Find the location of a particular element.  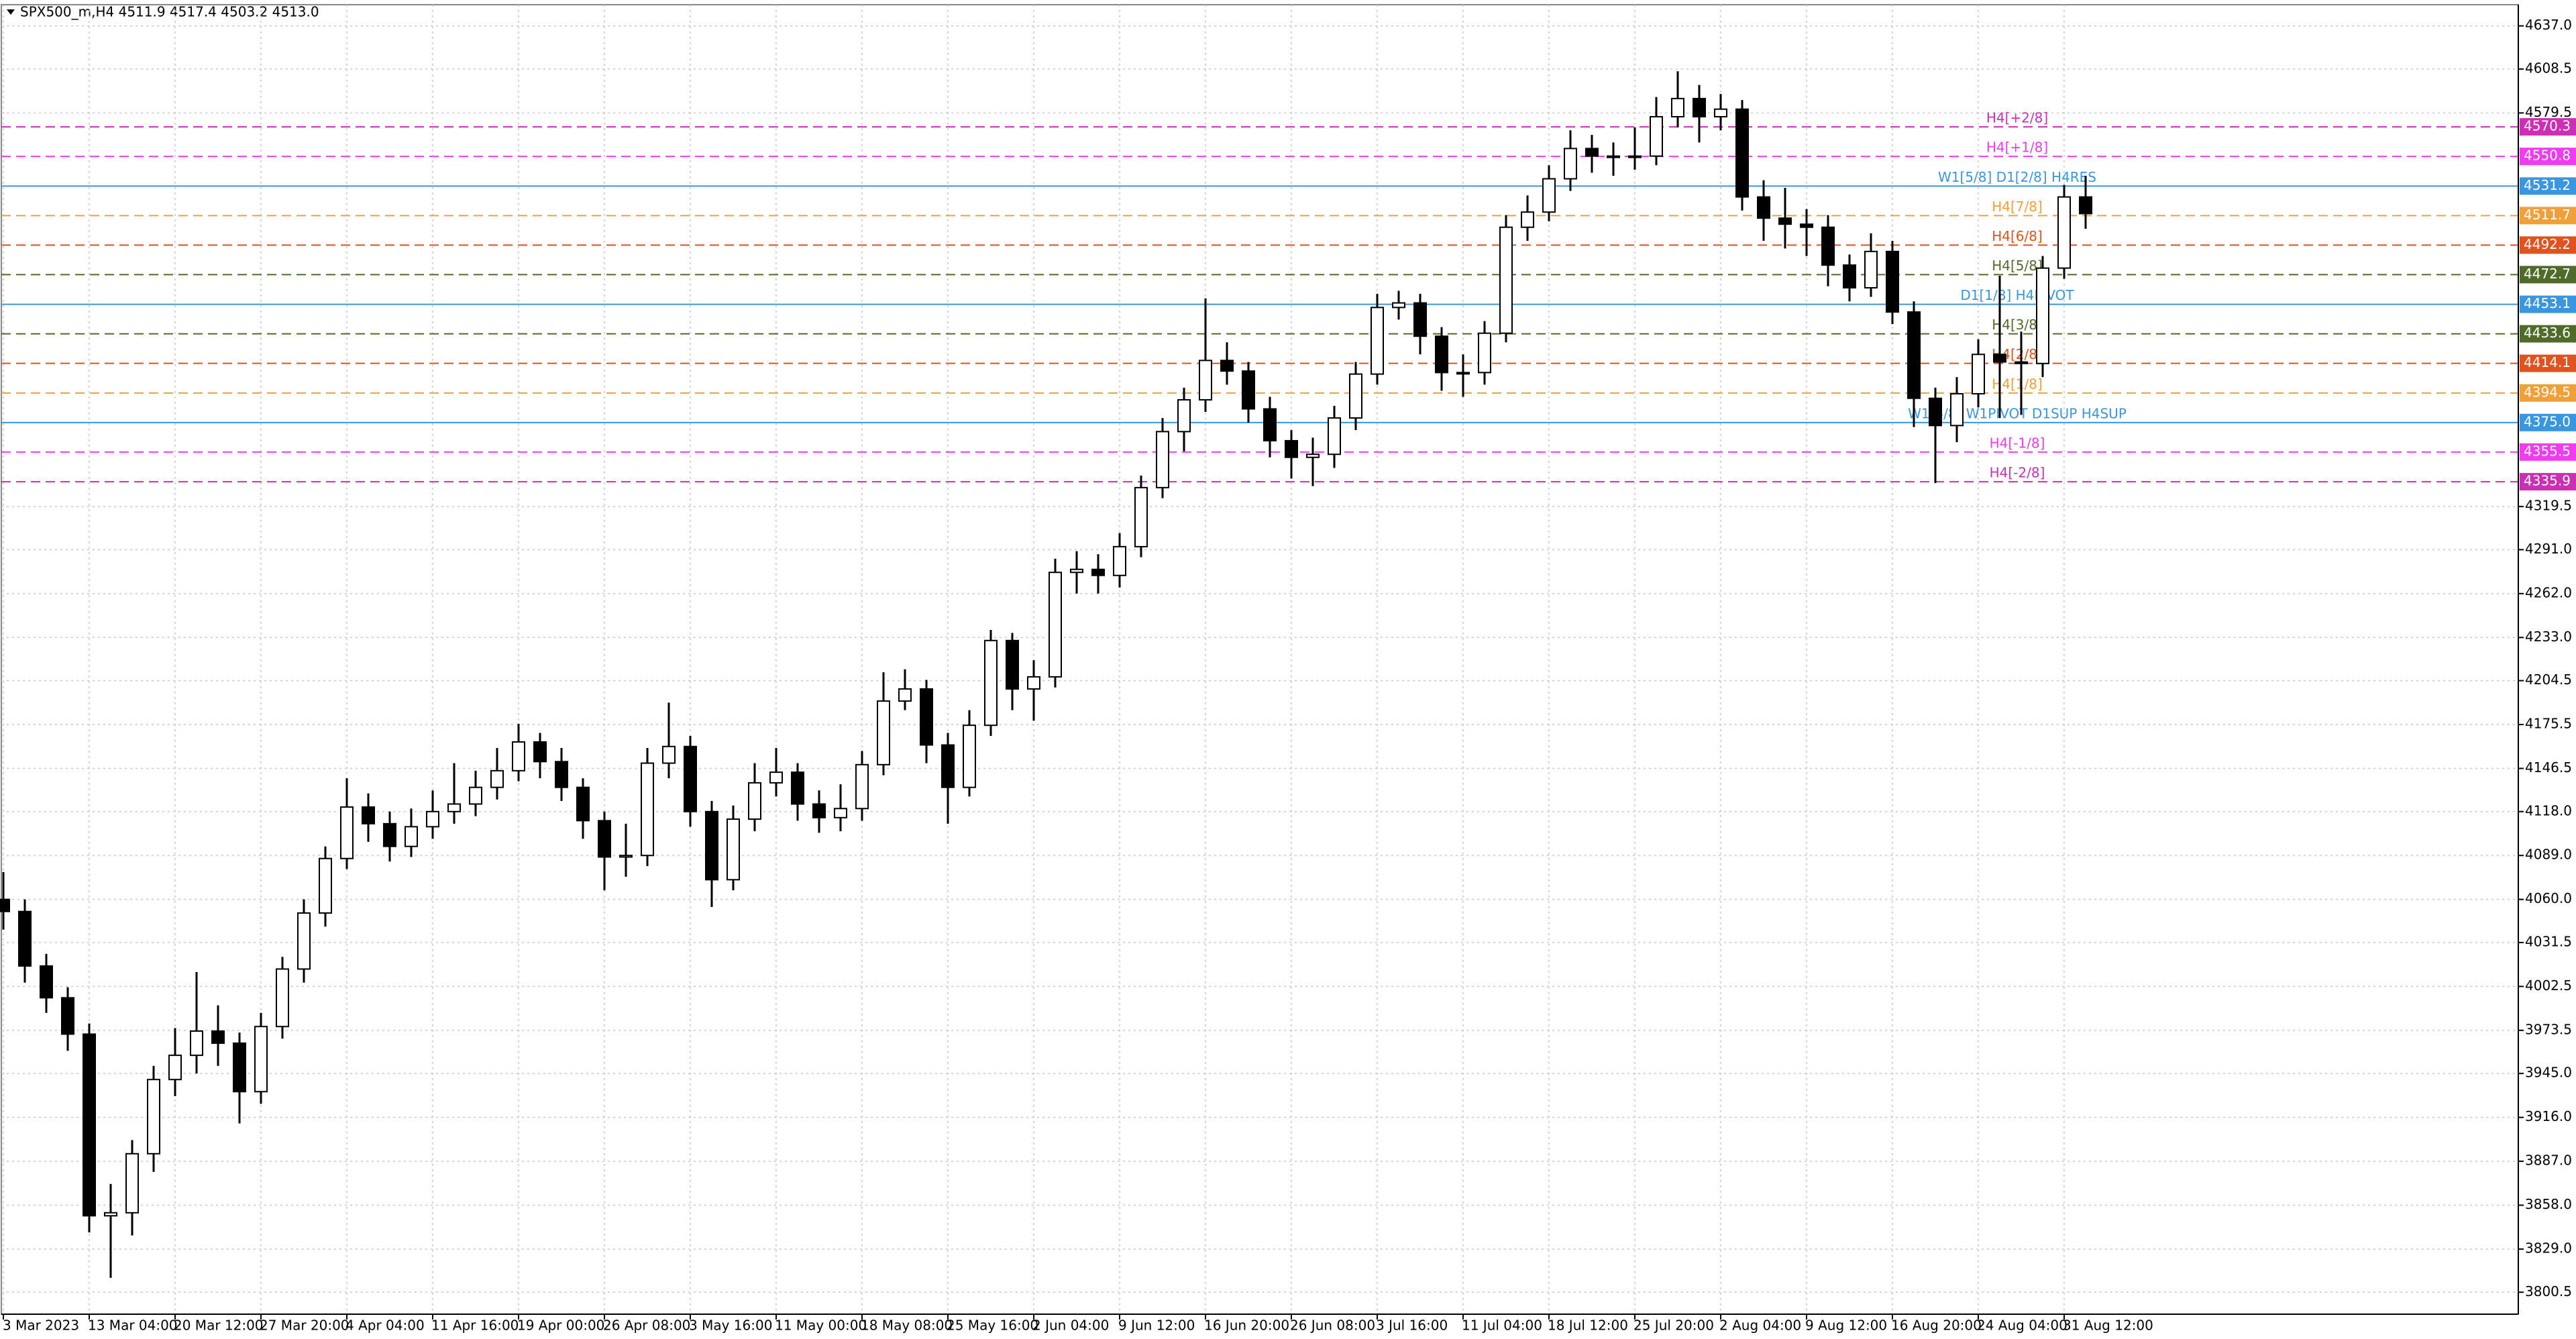

y-tick-label: 4233.0 is located at coordinates (2548, 637).